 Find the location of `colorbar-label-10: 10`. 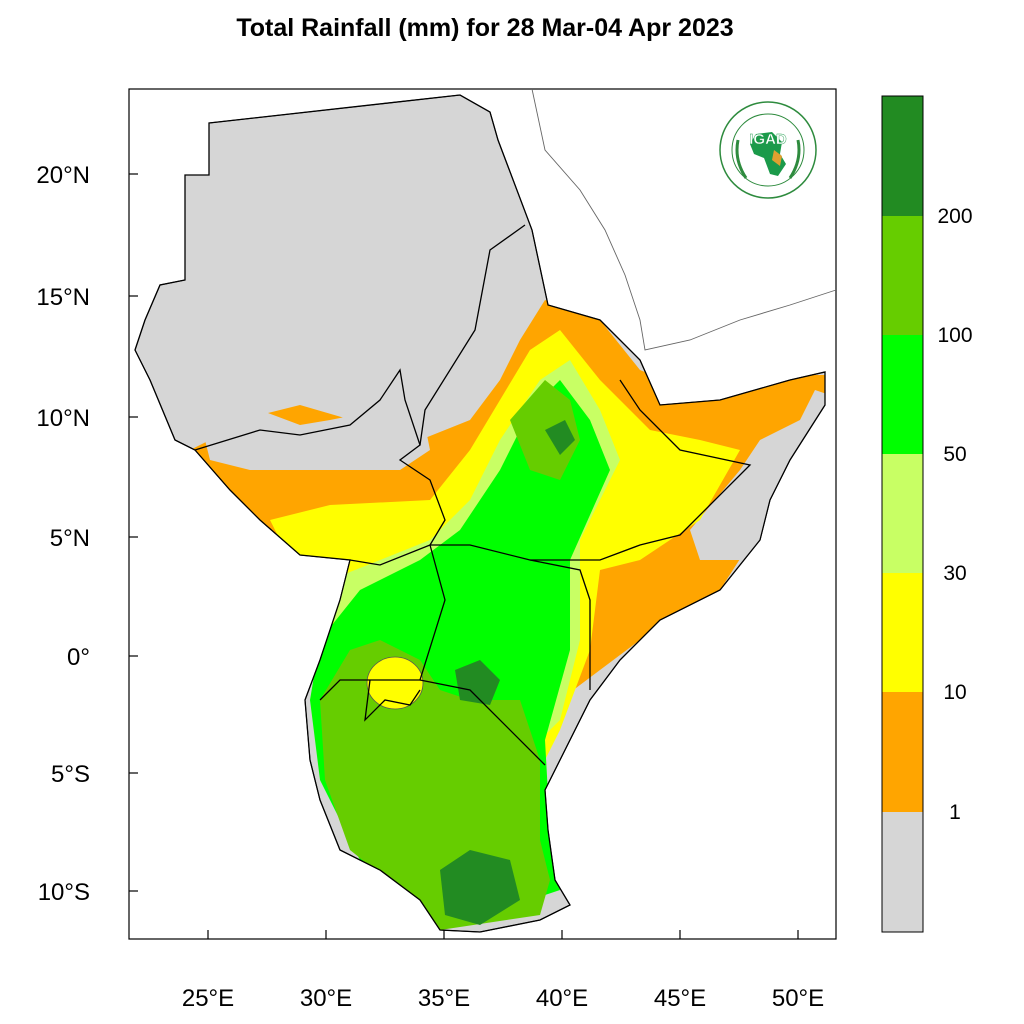

colorbar-label-10: 10 is located at coordinates (954, 692).